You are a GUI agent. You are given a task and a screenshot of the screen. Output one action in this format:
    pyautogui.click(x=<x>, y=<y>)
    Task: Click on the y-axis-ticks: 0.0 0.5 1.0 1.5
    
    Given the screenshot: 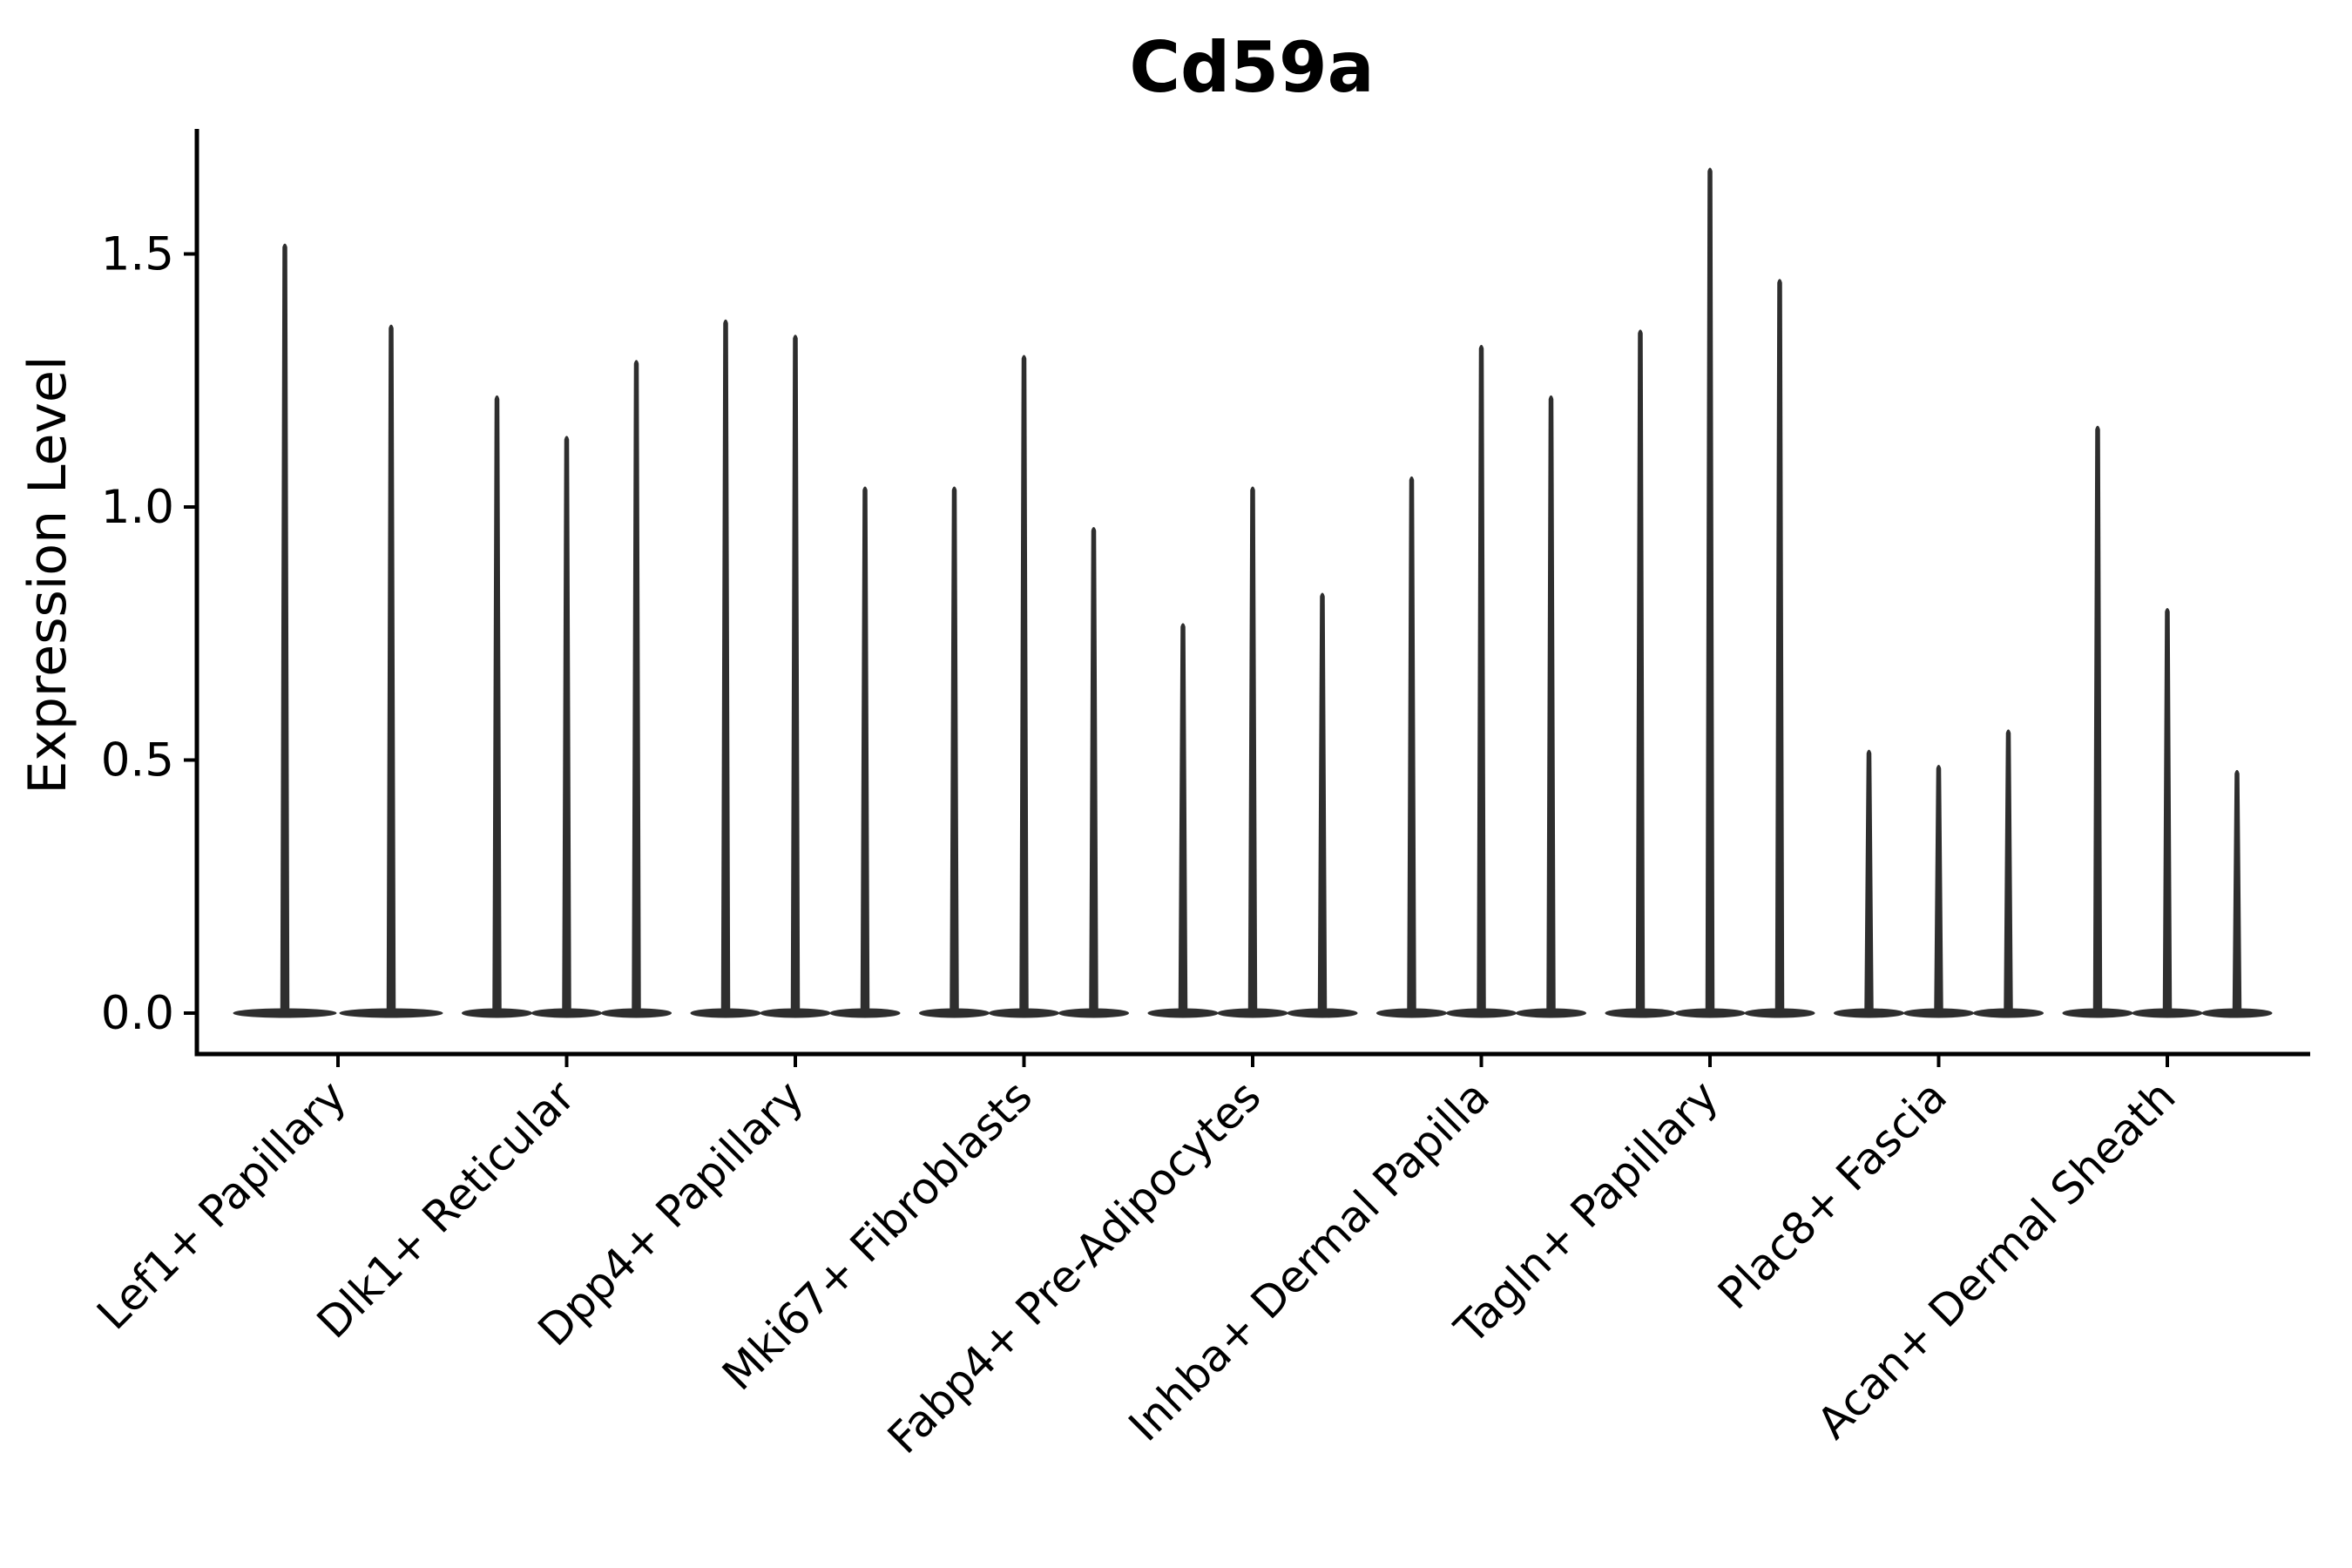 What is the action you would take?
    pyautogui.click(x=149, y=634)
    